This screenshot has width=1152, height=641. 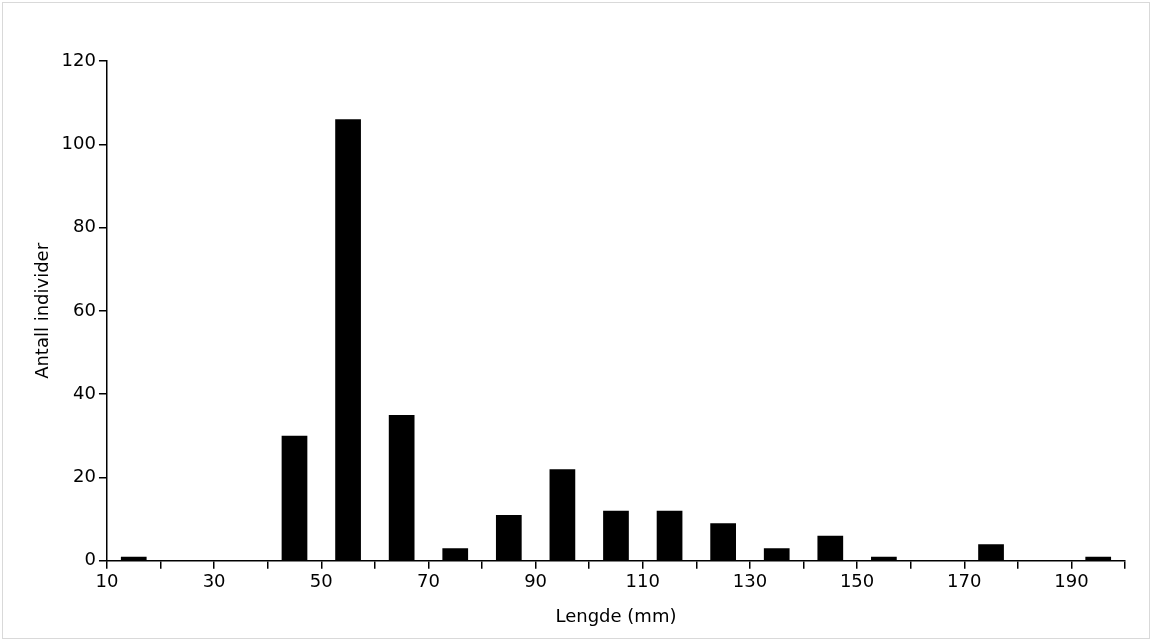 I want to click on x-tick-label: 190, so click(x=1071, y=581).